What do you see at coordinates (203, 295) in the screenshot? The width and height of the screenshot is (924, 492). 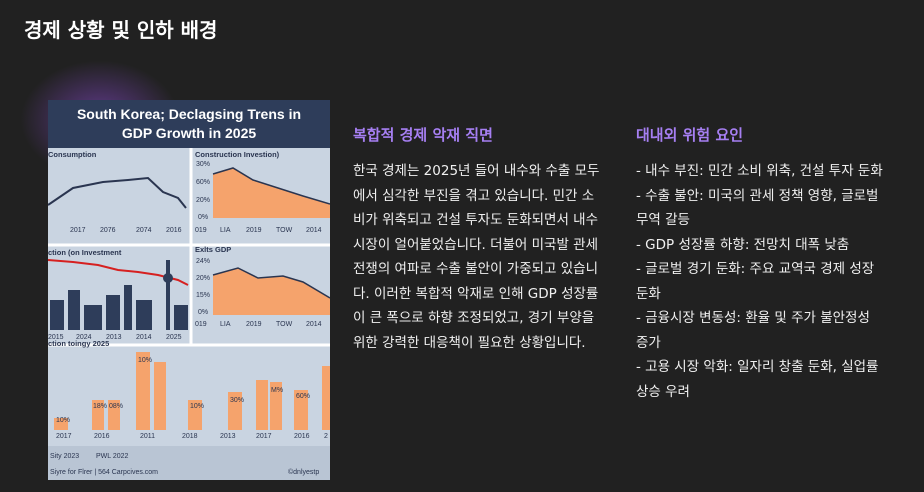 I see `panel-label: 15%` at bounding box center [203, 295].